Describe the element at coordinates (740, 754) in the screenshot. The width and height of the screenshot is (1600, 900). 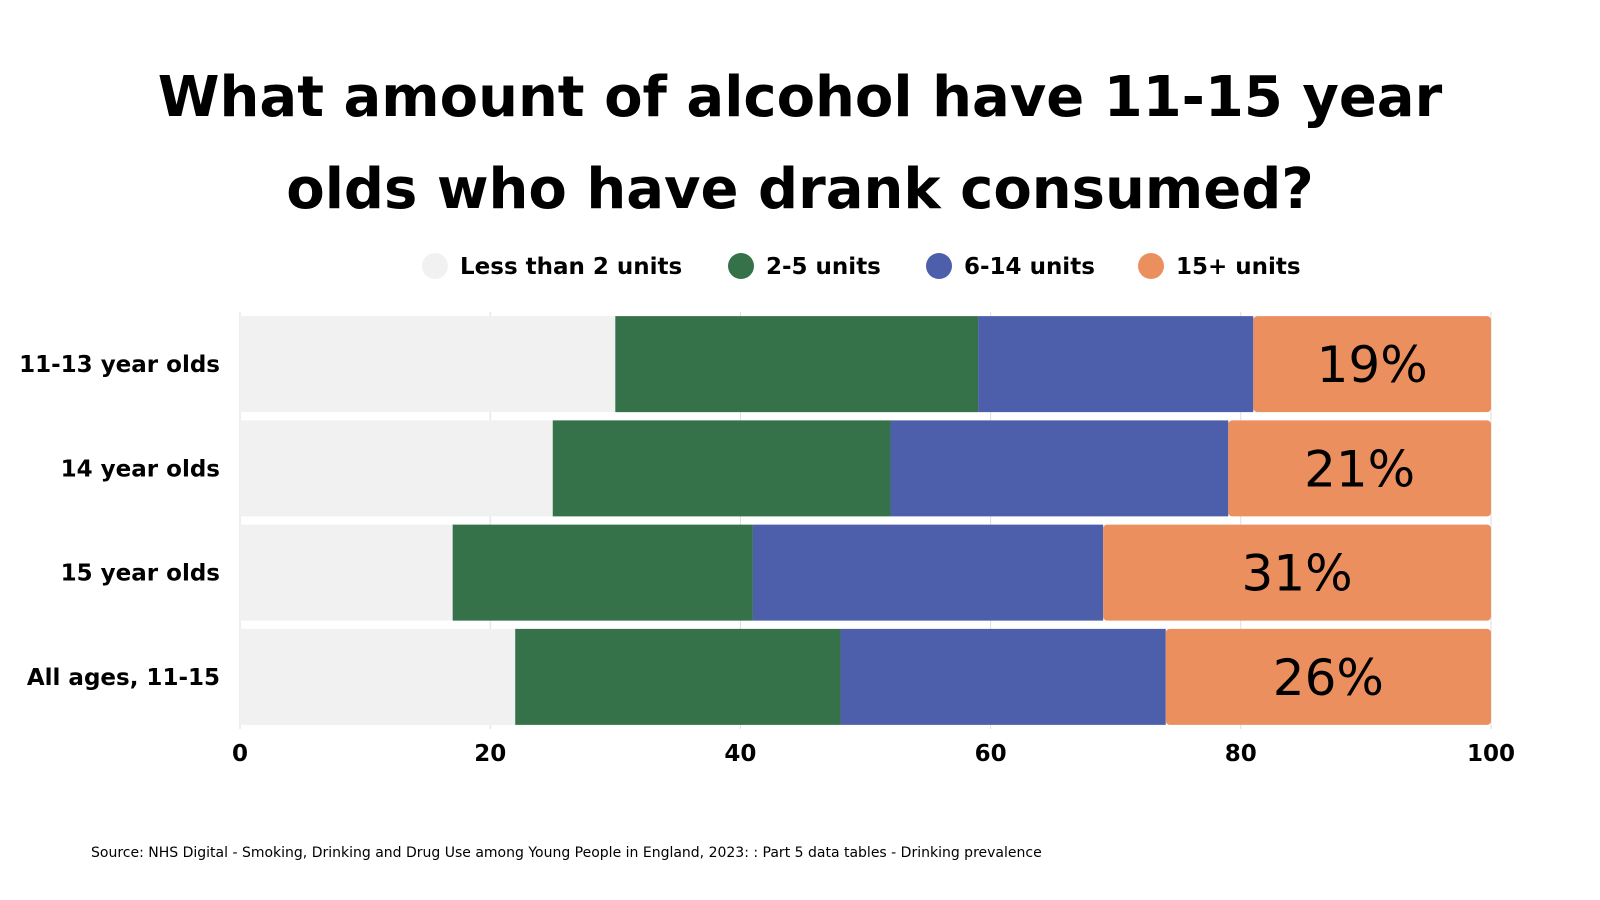
I see `x-tick-label-40: 40` at that location.